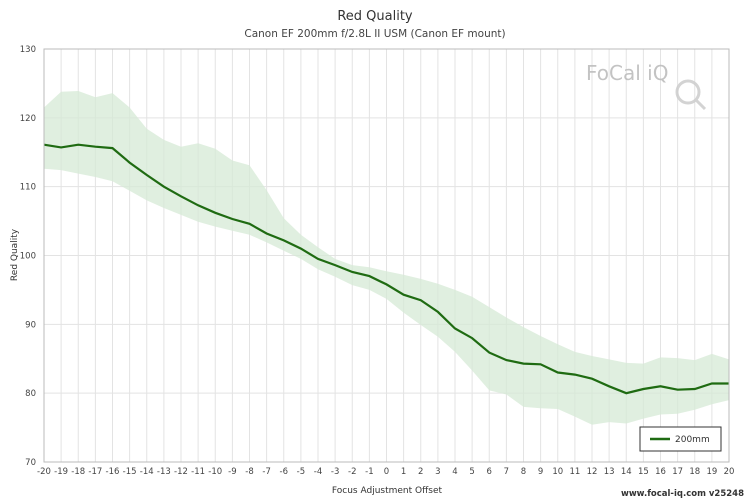  What do you see at coordinates (249, 472) in the screenshot?
I see `x-tick-label: -8` at bounding box center [249, 472].